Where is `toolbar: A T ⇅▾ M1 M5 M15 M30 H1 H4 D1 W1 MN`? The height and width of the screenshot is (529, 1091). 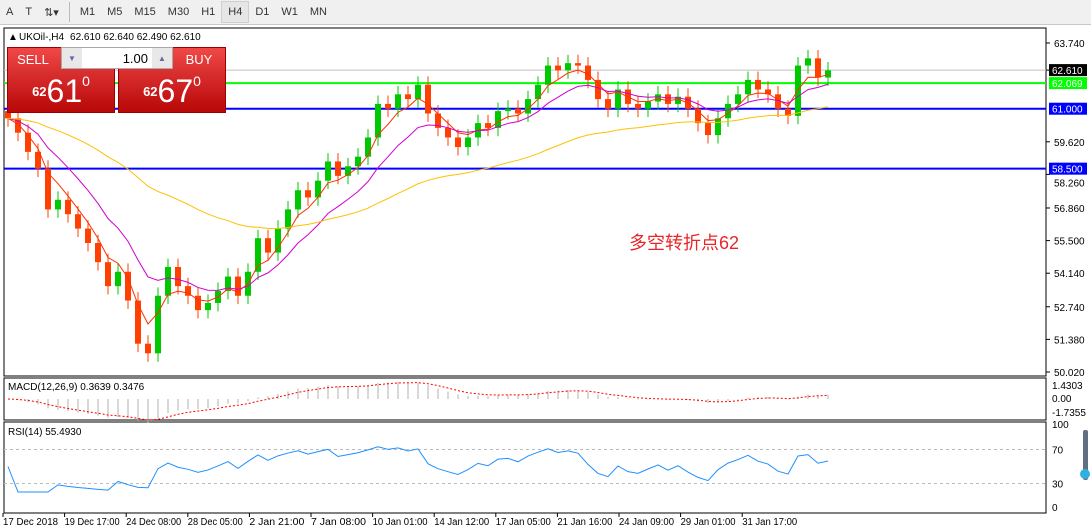 toolbar: A T ⇅▾ M1 M5 M15 M30 H1 H4 D1 W1 MN is located at coordinates (545, 12).